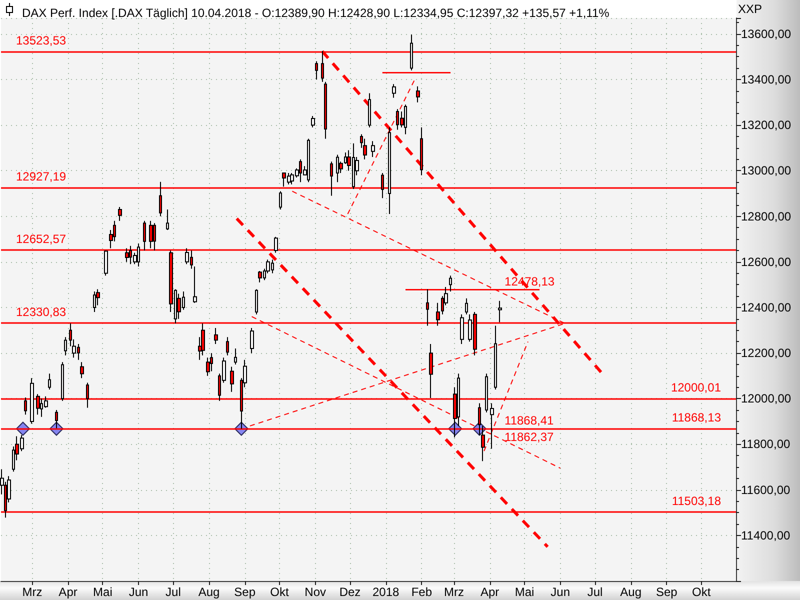  I want to click on ref-line-label: 12000,01, so click(696, 387).